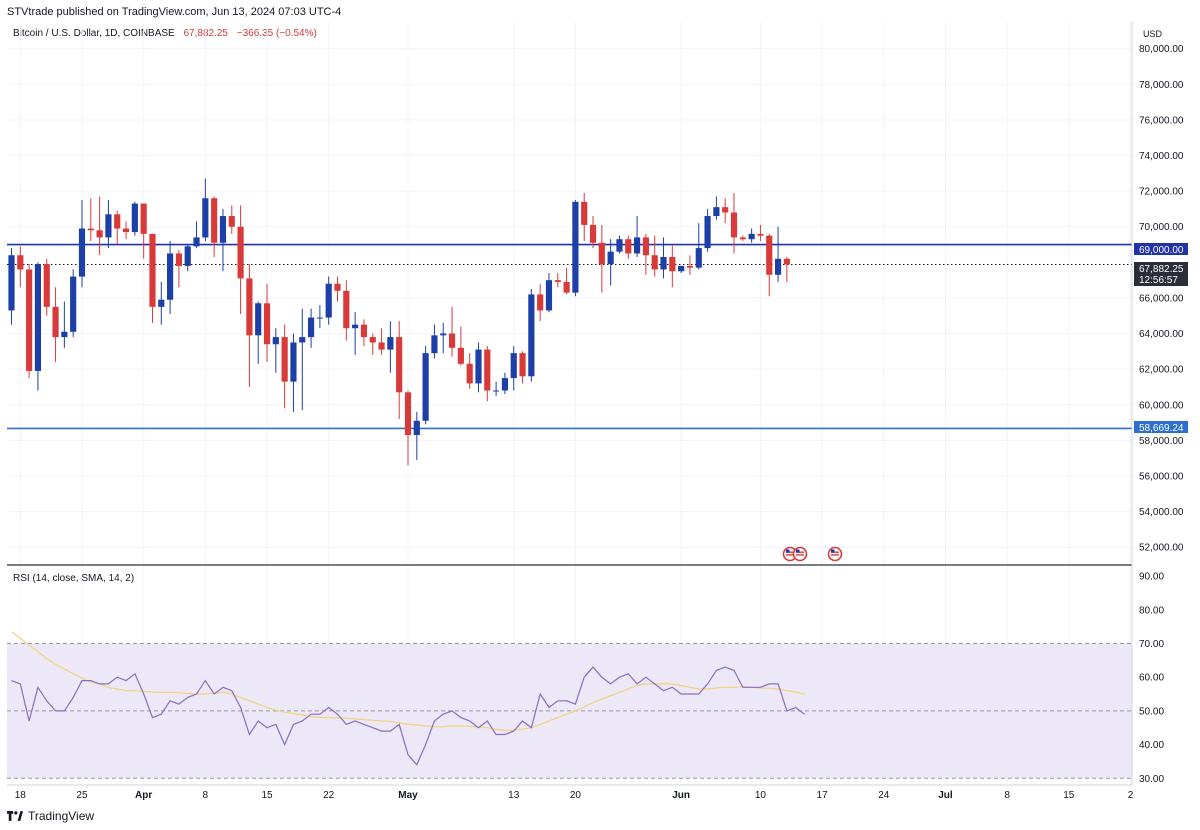 This screenshot has height=830, width=1200. What do you see at coordinates (1161, 274) in the screenshot?
I see `current-price-tag` at bounding box center [1161, 274].